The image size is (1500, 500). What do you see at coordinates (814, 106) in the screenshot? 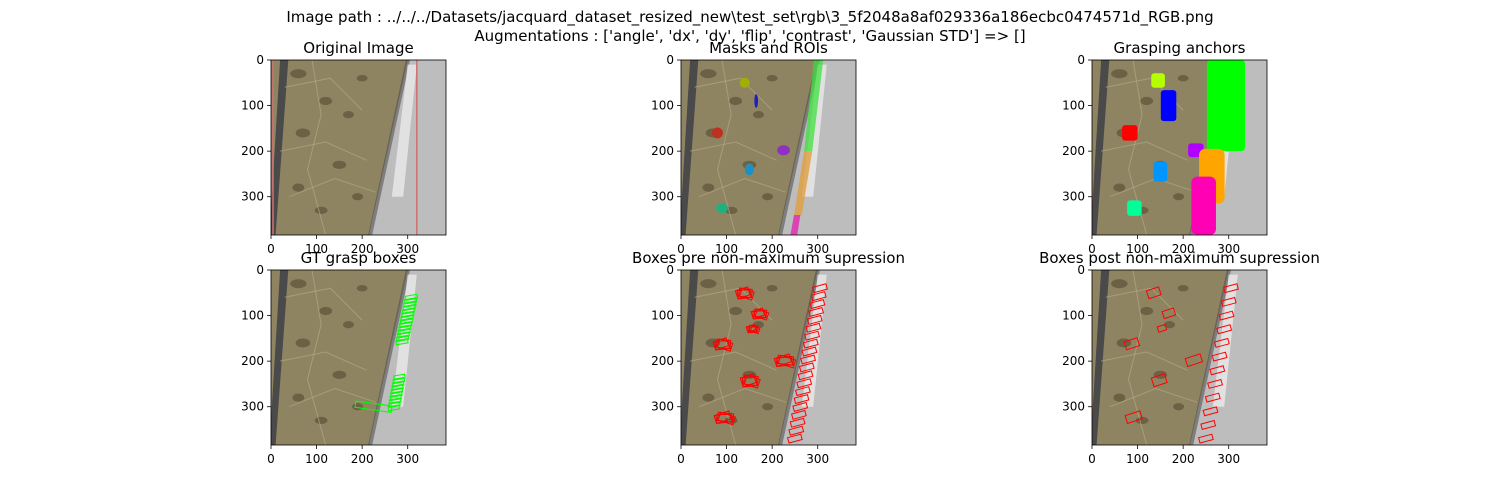
I see `mask-bar-green` at bounding box center [814, 106].